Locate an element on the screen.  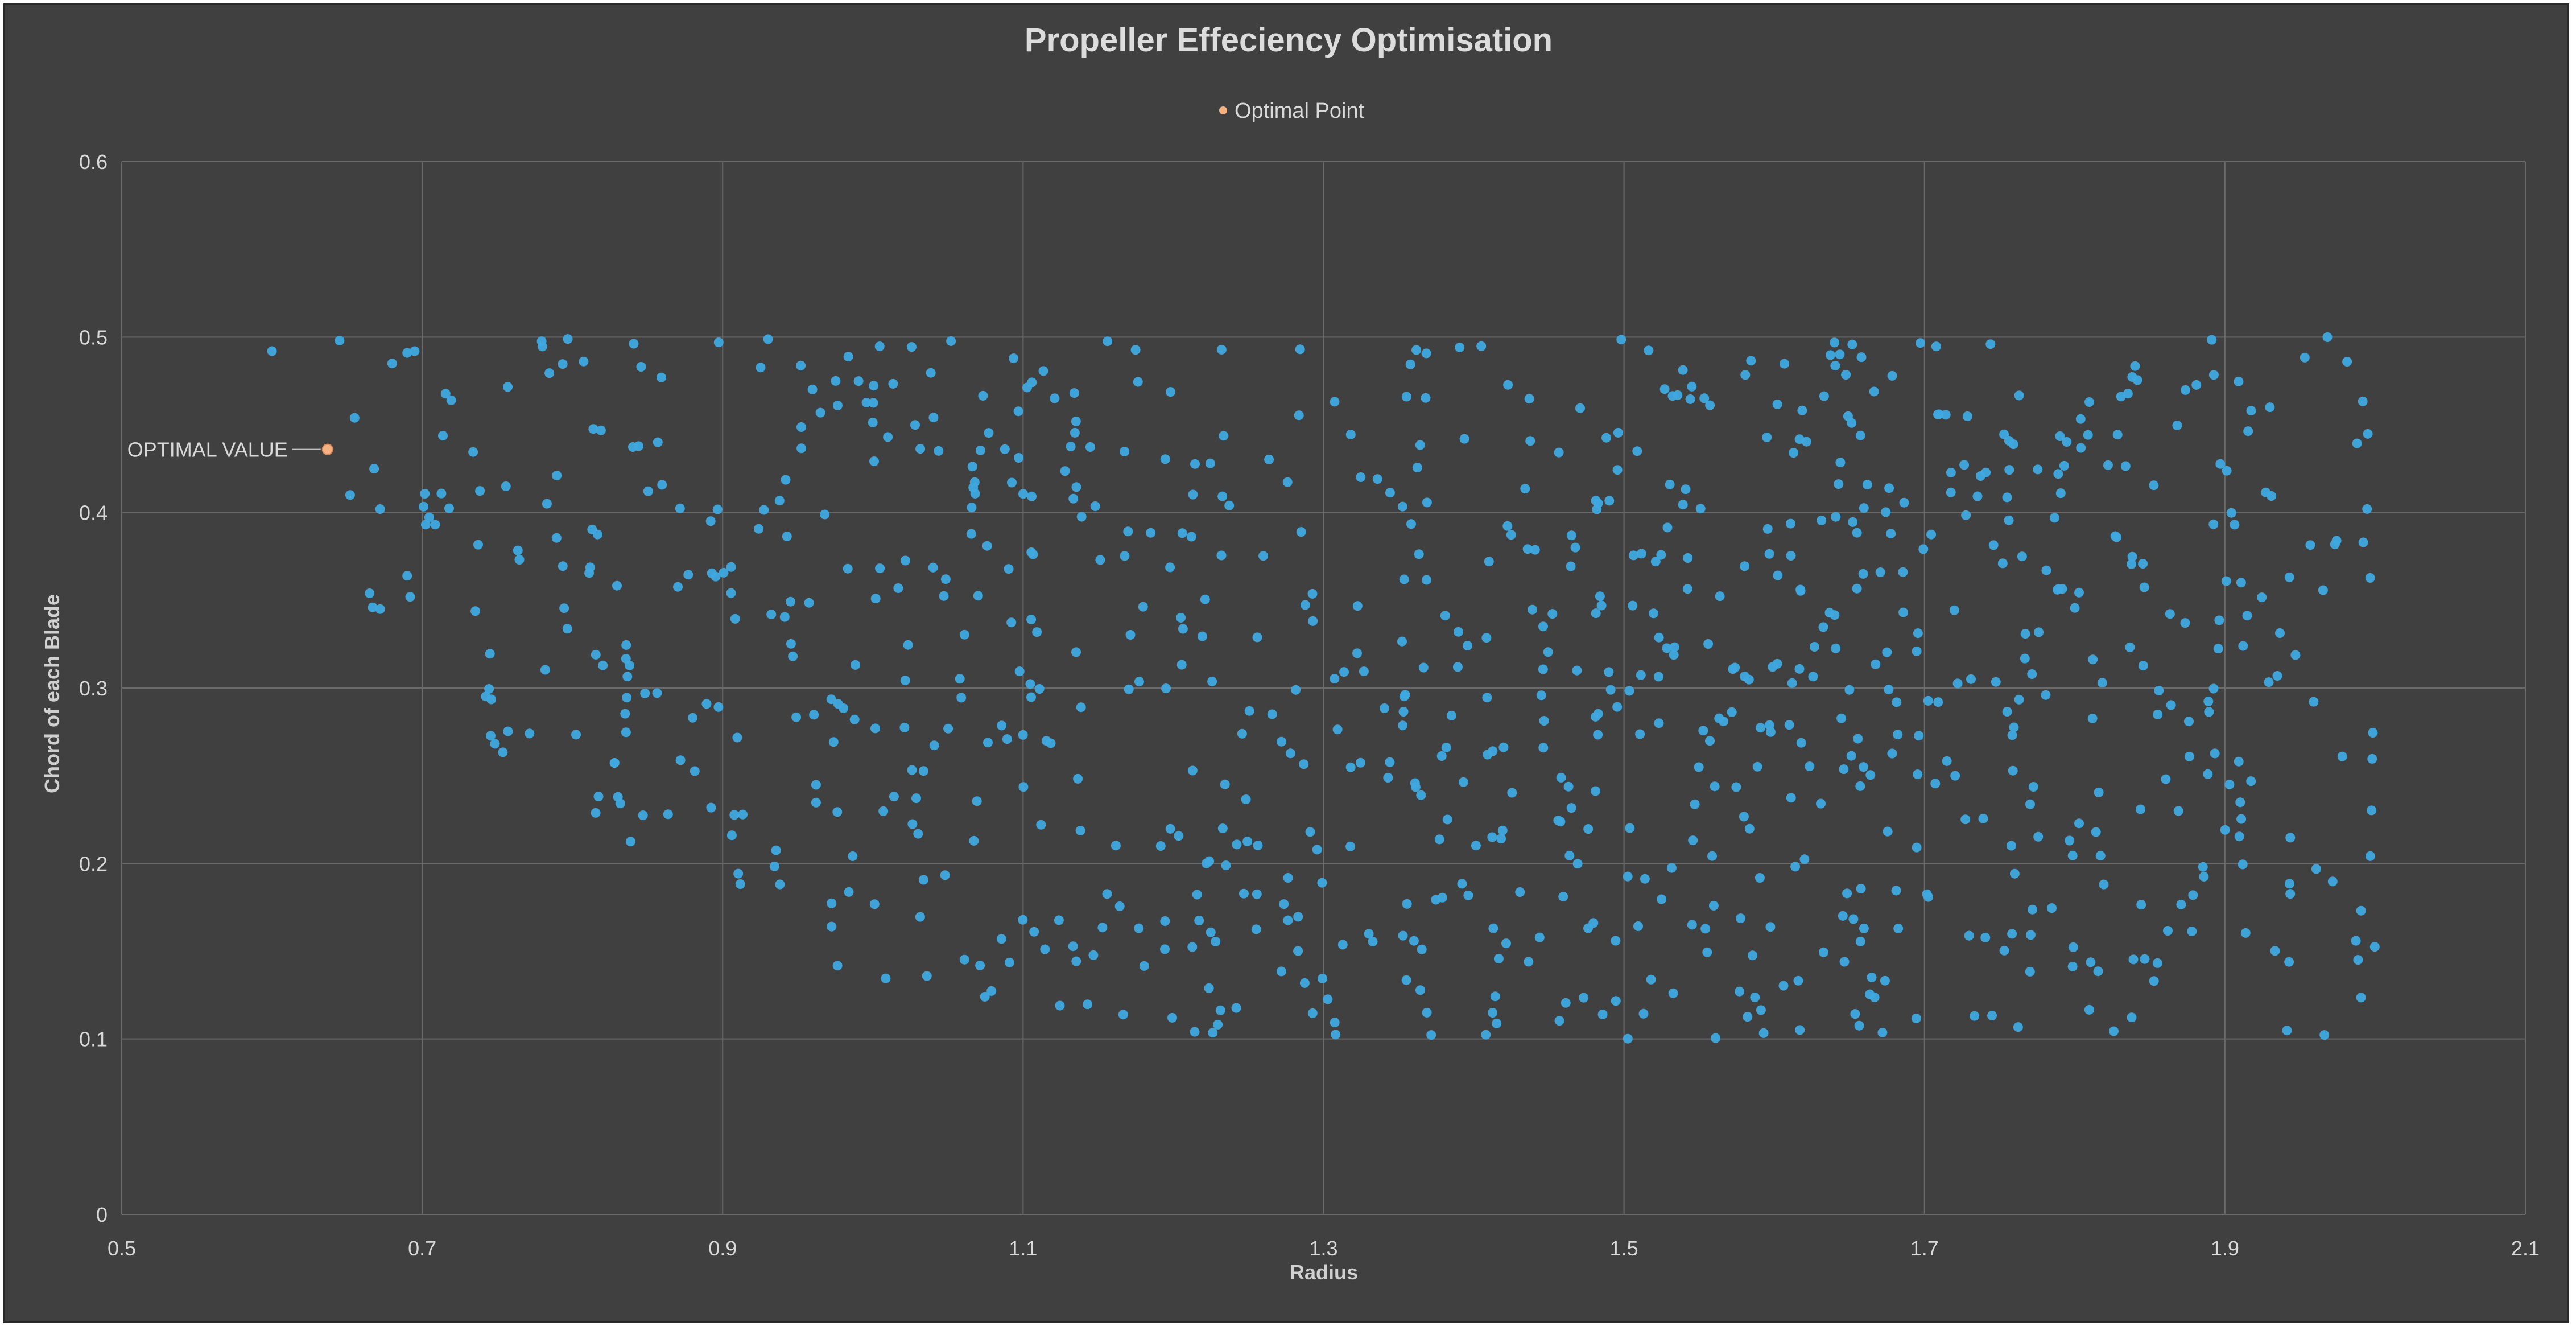
x-tick-label: 0.5 is located at coordinates (122, 1248).